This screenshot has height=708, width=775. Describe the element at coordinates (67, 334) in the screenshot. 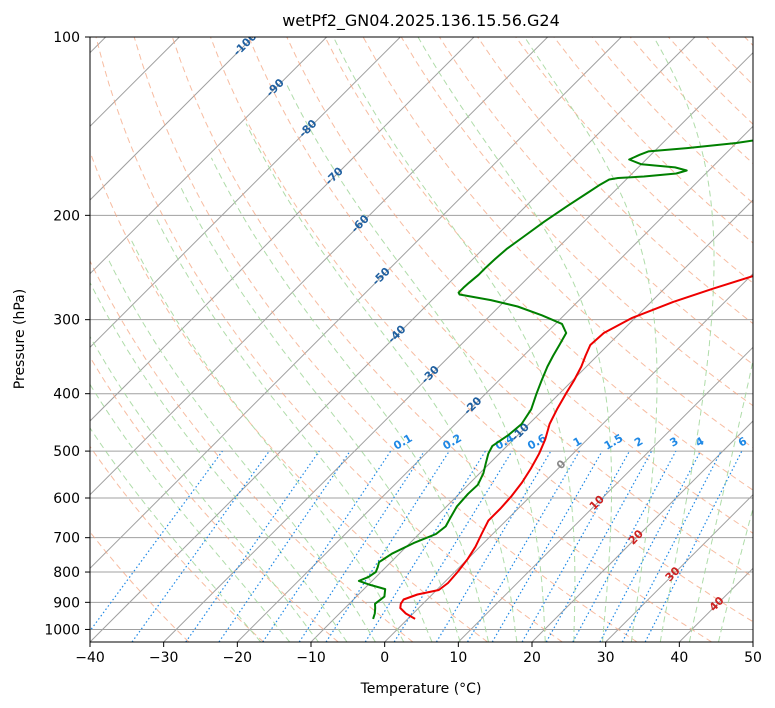

I see `y-axis-ticks: 100 200 300 400 500 600 700 800 900 1000` at that location.